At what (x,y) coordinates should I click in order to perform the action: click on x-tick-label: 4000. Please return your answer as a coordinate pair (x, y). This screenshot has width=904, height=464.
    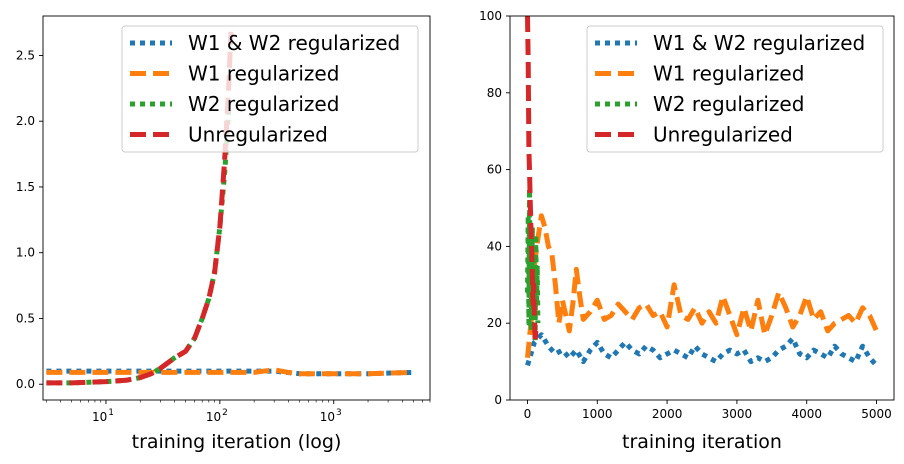
    Looking at the image, I should click on (806, 414).